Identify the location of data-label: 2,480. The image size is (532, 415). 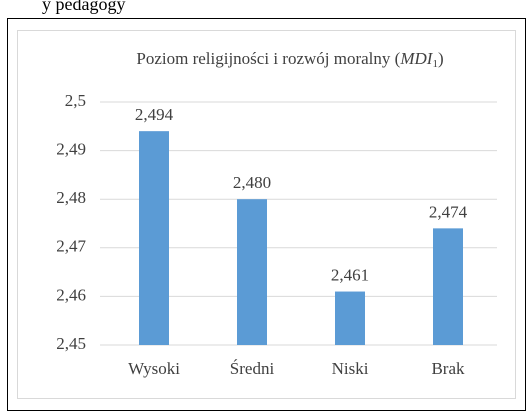
(252, 182).